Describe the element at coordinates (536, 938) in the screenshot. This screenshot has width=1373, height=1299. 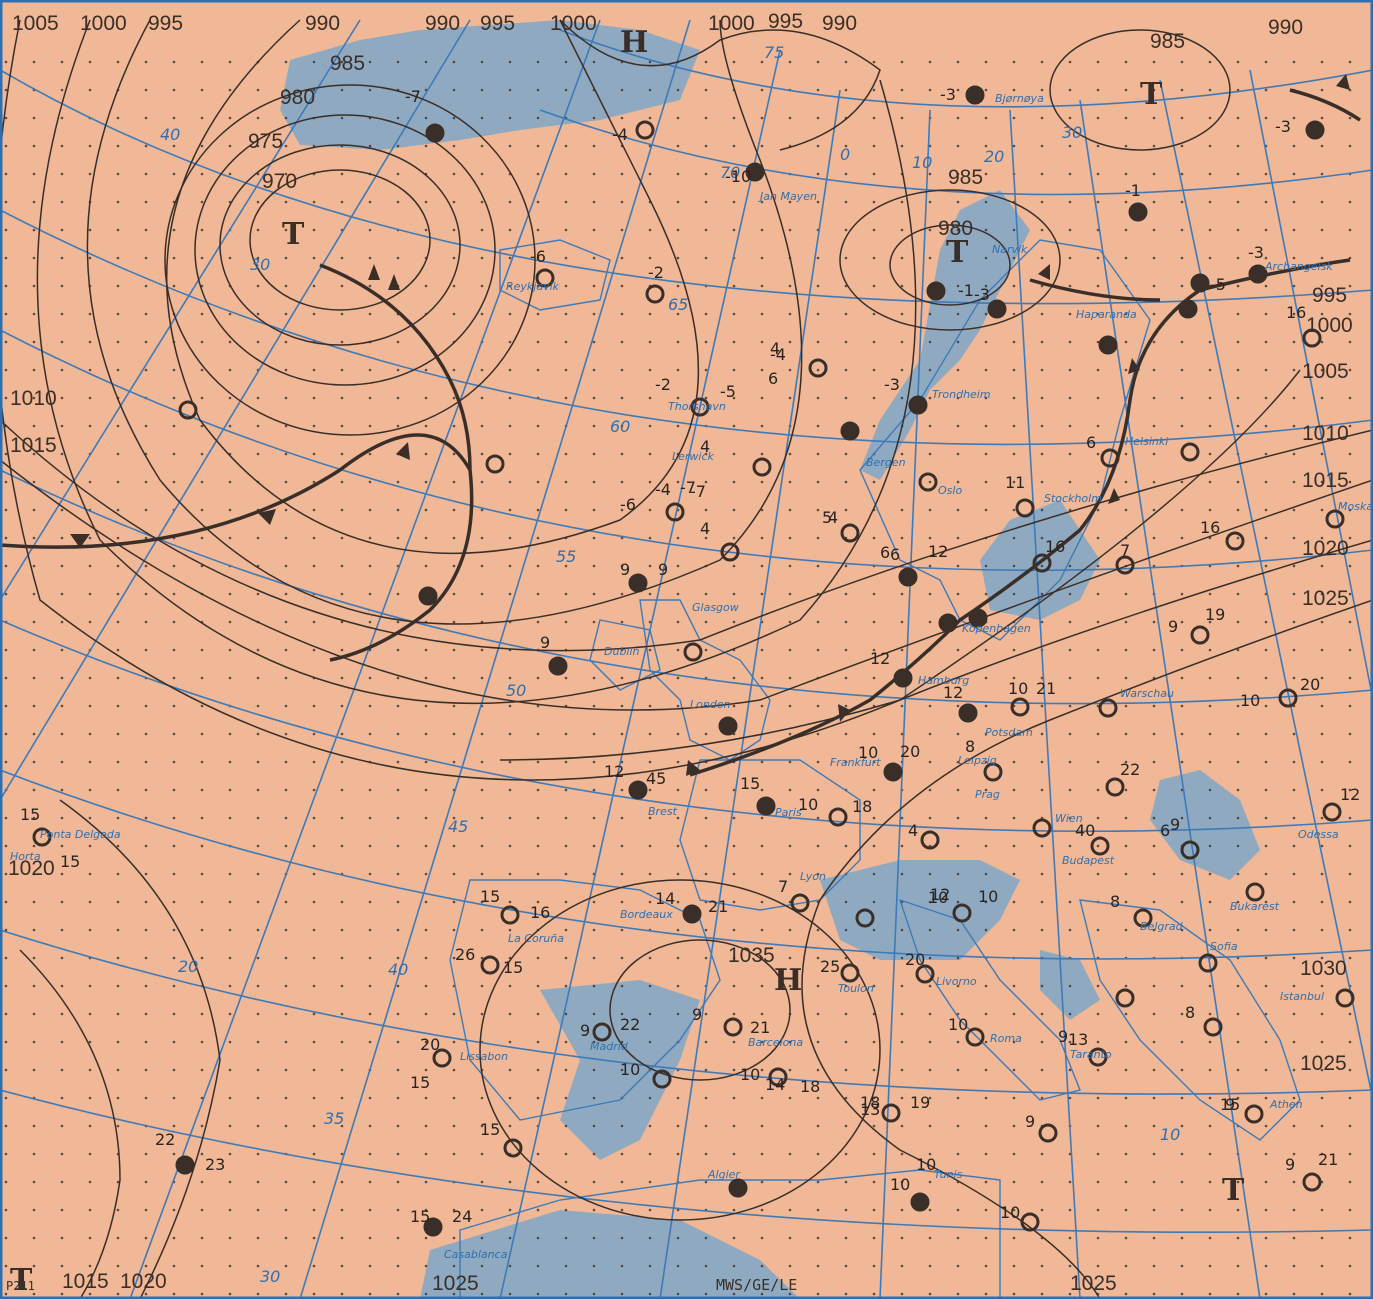
I see `city-label: La Coruña` at that location.